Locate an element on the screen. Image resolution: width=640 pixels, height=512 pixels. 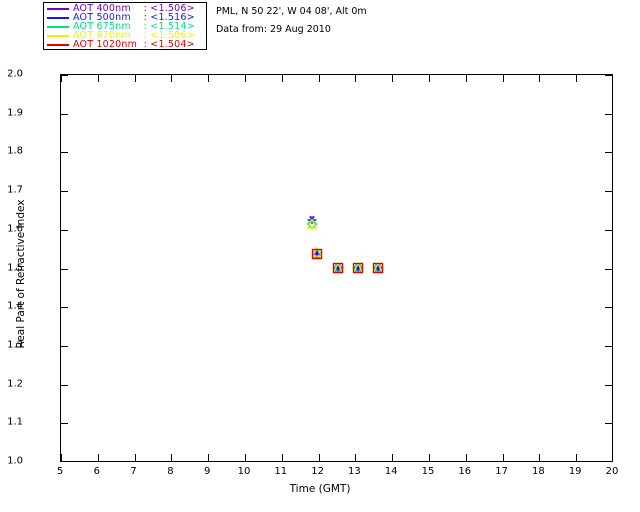
x-tick-label: 9 is located at coordinates (207, 471).